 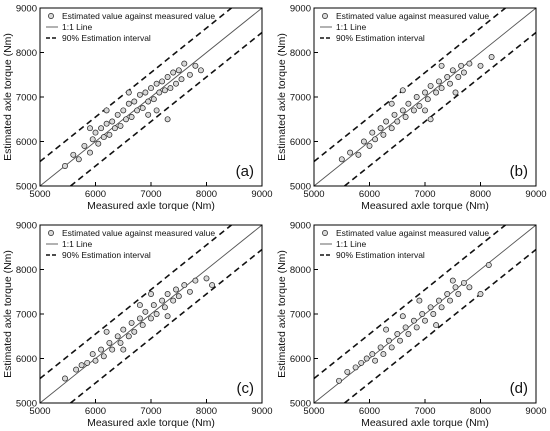 I want to click on x-tick-label: 9000, so click(x=261, y=411).